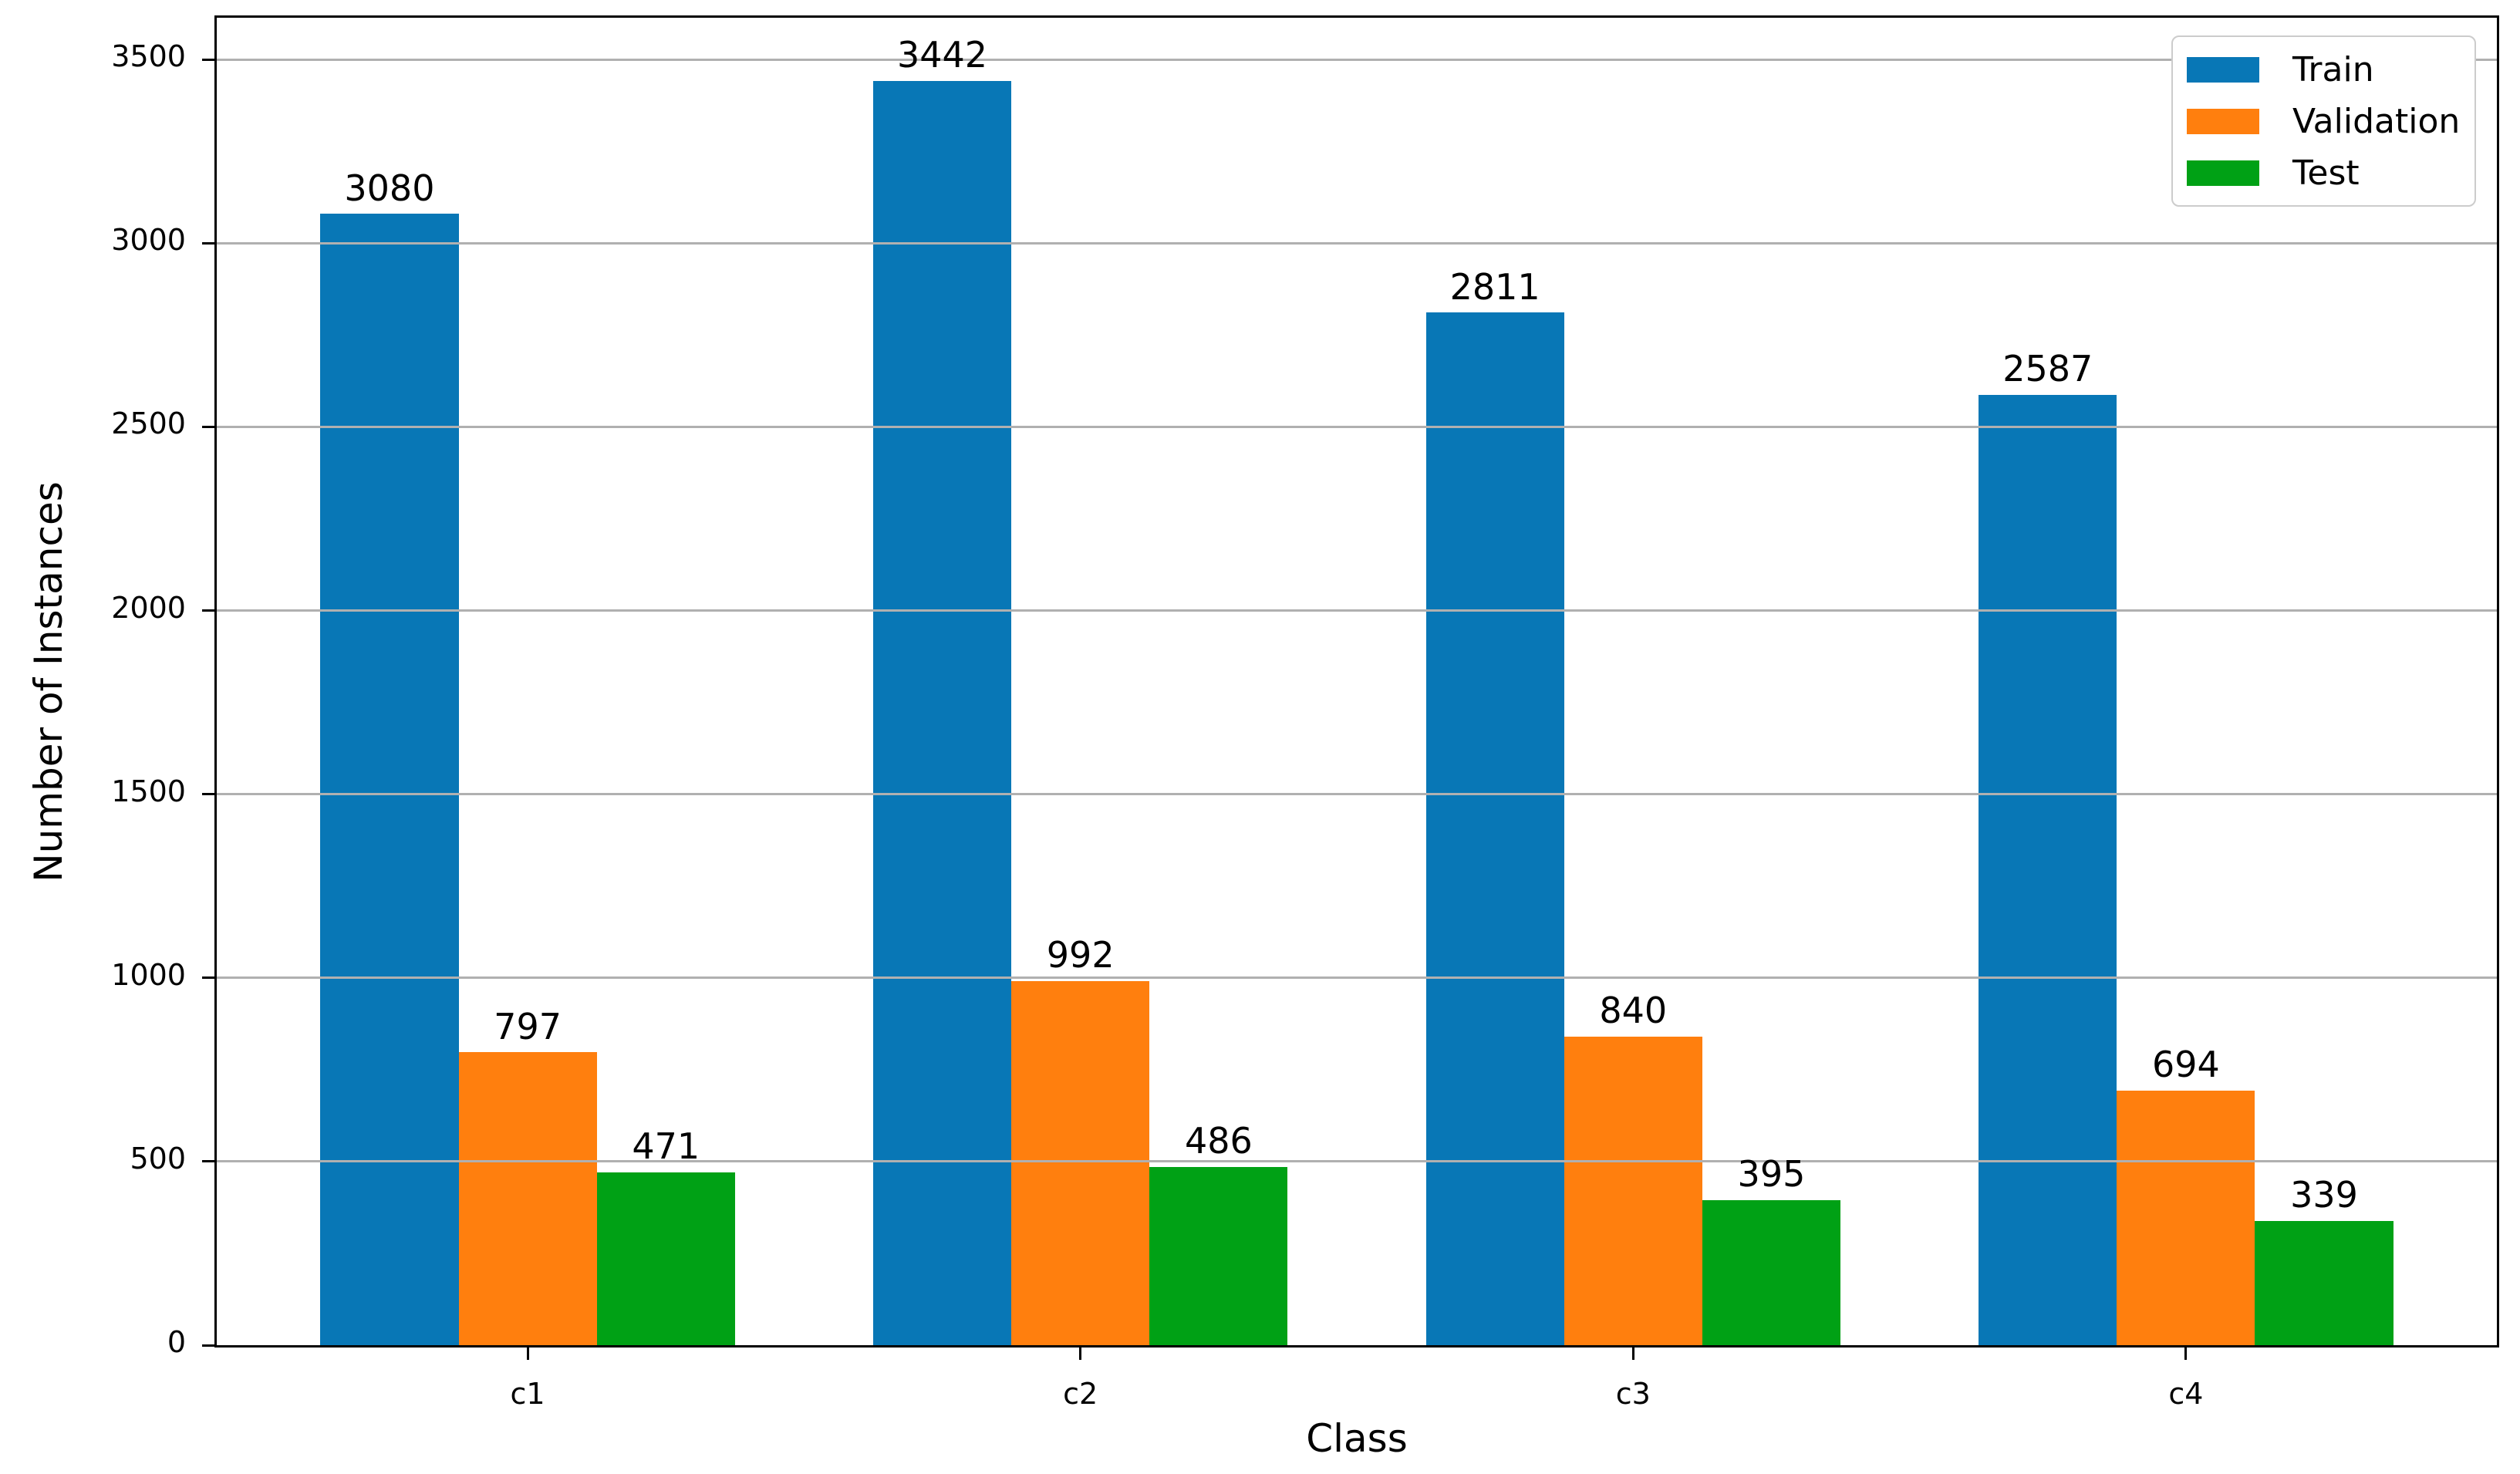 The width and height of the screenshot is (2520, 1474). Describe the element at coordinates (2186, 1394) in the screenshot. I see `x-tick-label-c4: c4` at that location.